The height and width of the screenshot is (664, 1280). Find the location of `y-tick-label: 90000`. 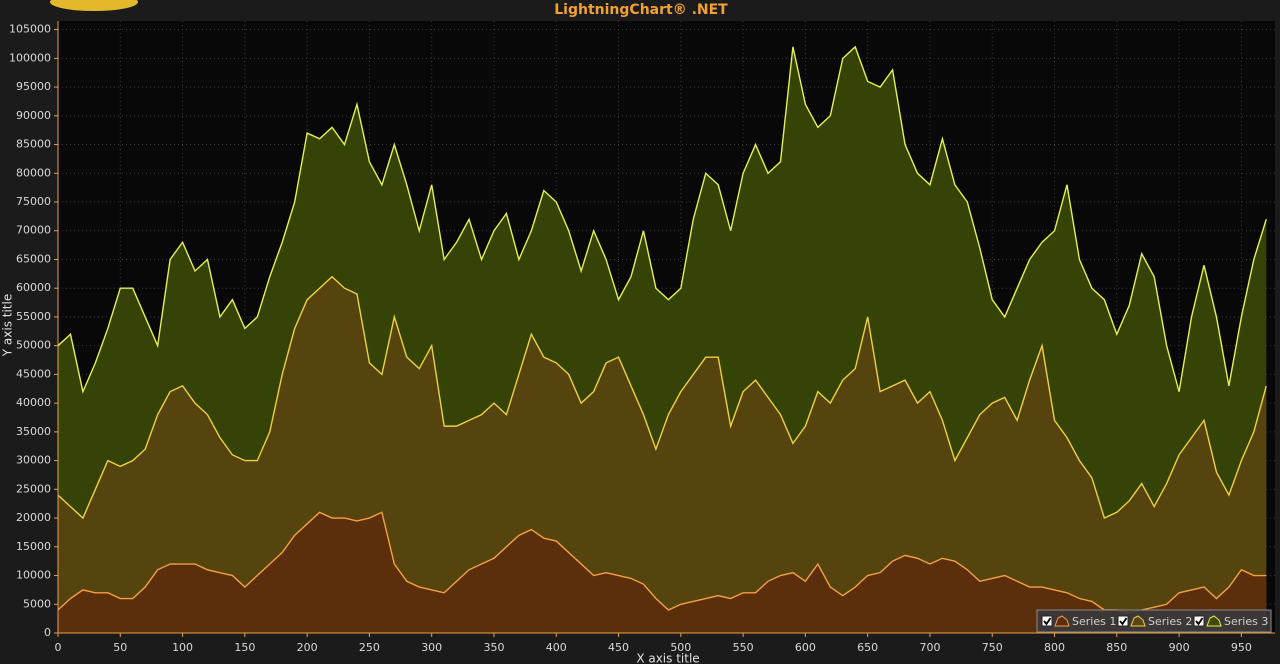

y-tick-label: 90000 is located at coordinates (33, 115).